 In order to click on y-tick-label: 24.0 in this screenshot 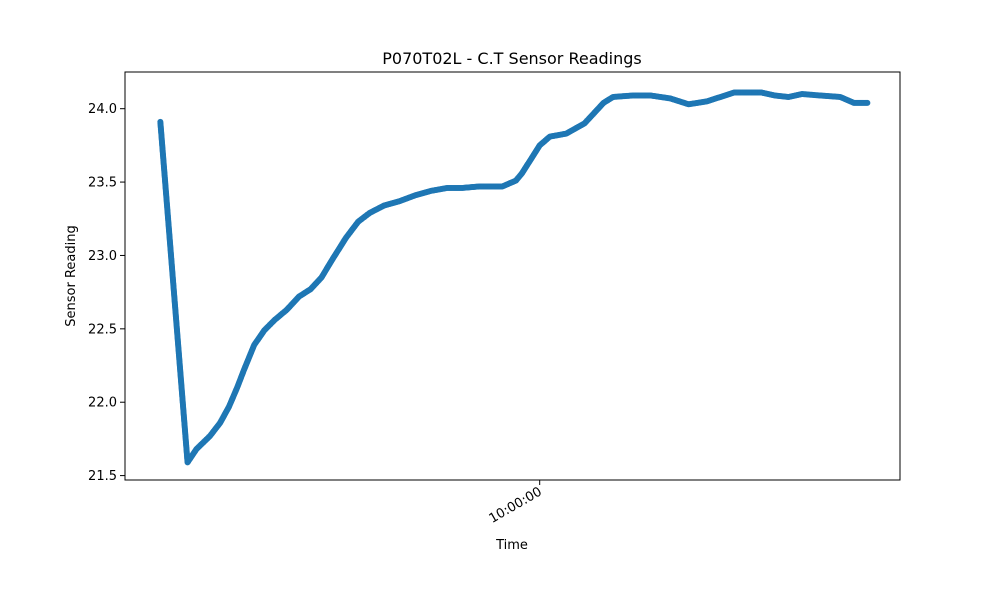, I will do `click(102, 109)`.